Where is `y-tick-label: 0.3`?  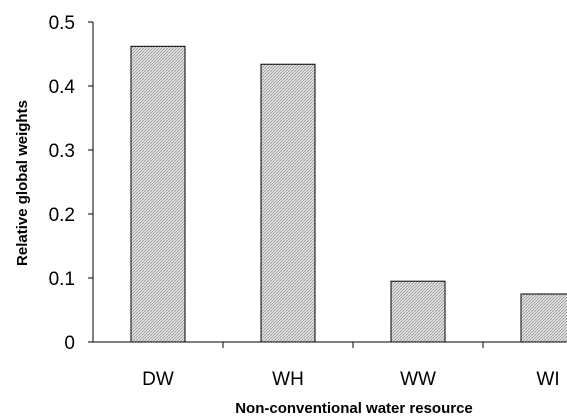 y-tick-label: 0.3 is located at coordinates (62, 151).